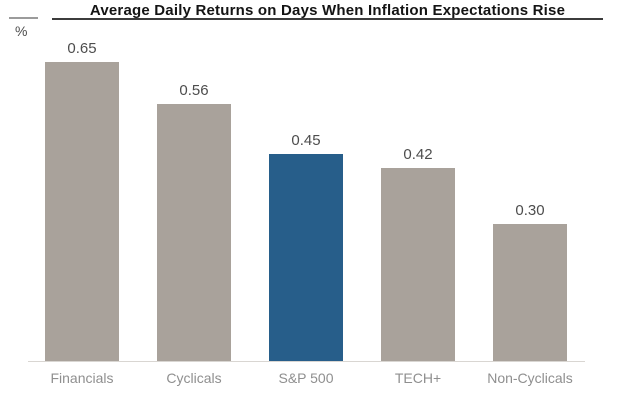 The height and width of the screenshot is (400, 640). Describe the element at coordinates (194, 378) in the screenshot. I see `bar-category-label: Cyclicals` at that location.